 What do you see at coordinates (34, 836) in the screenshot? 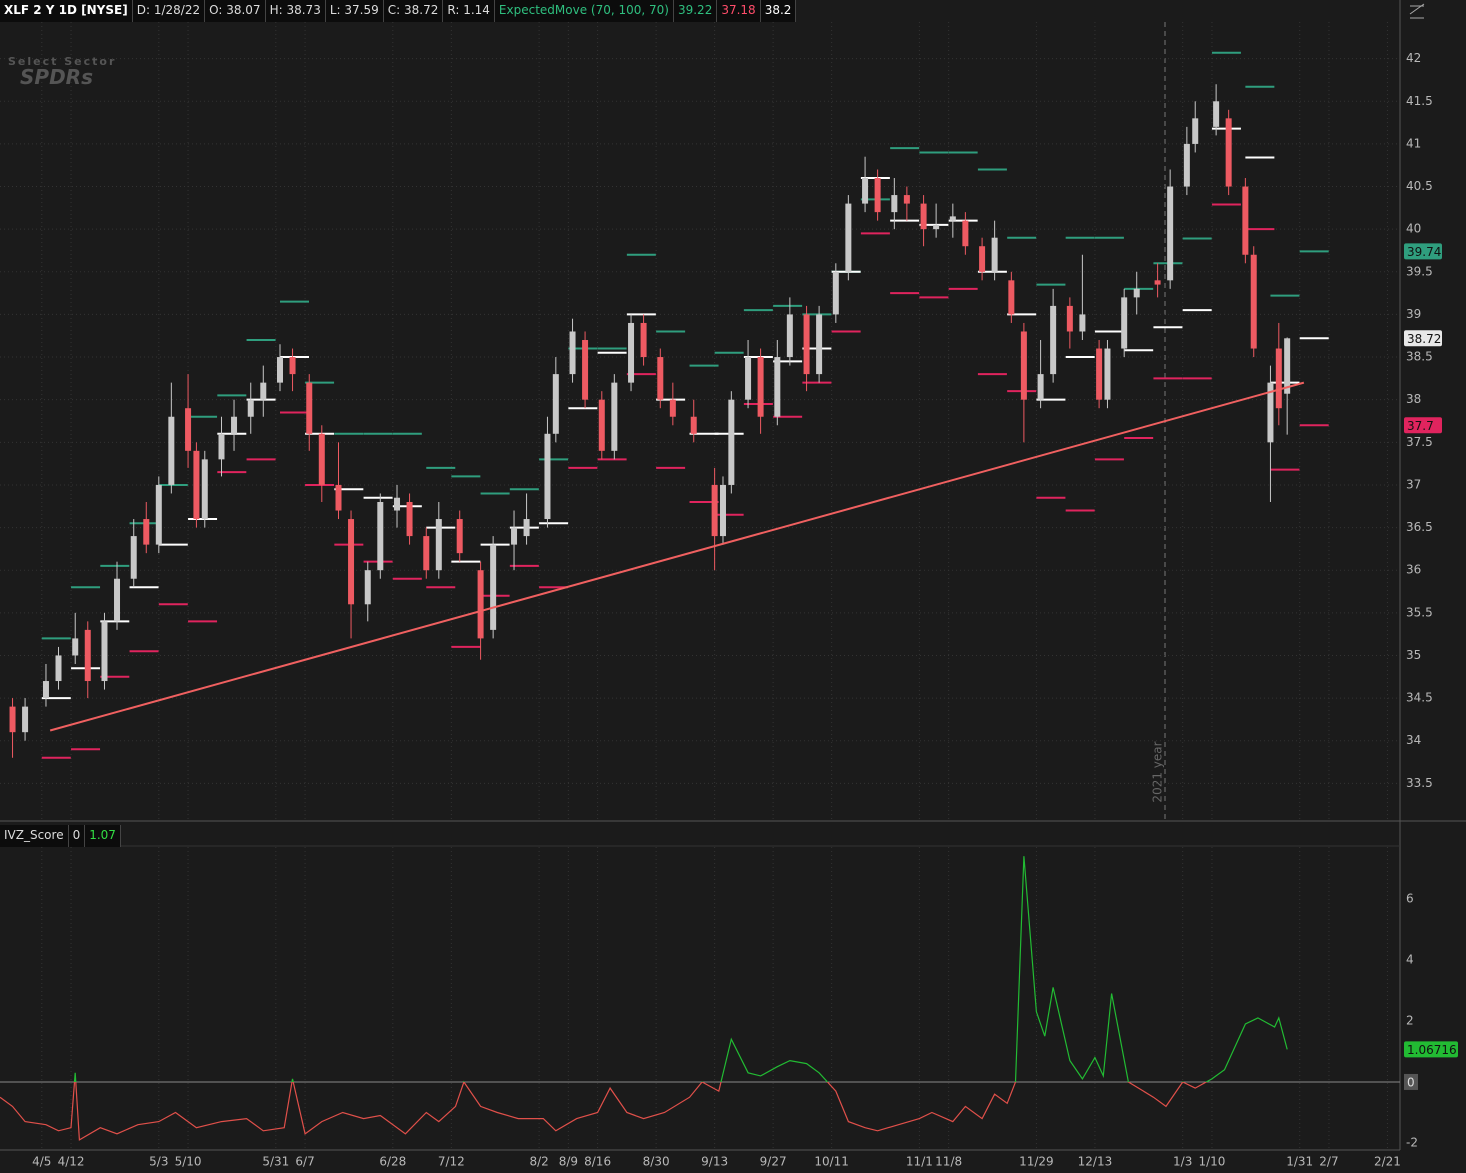
I see `study-name: IVZ_Score` at bounding box center [34, 836].